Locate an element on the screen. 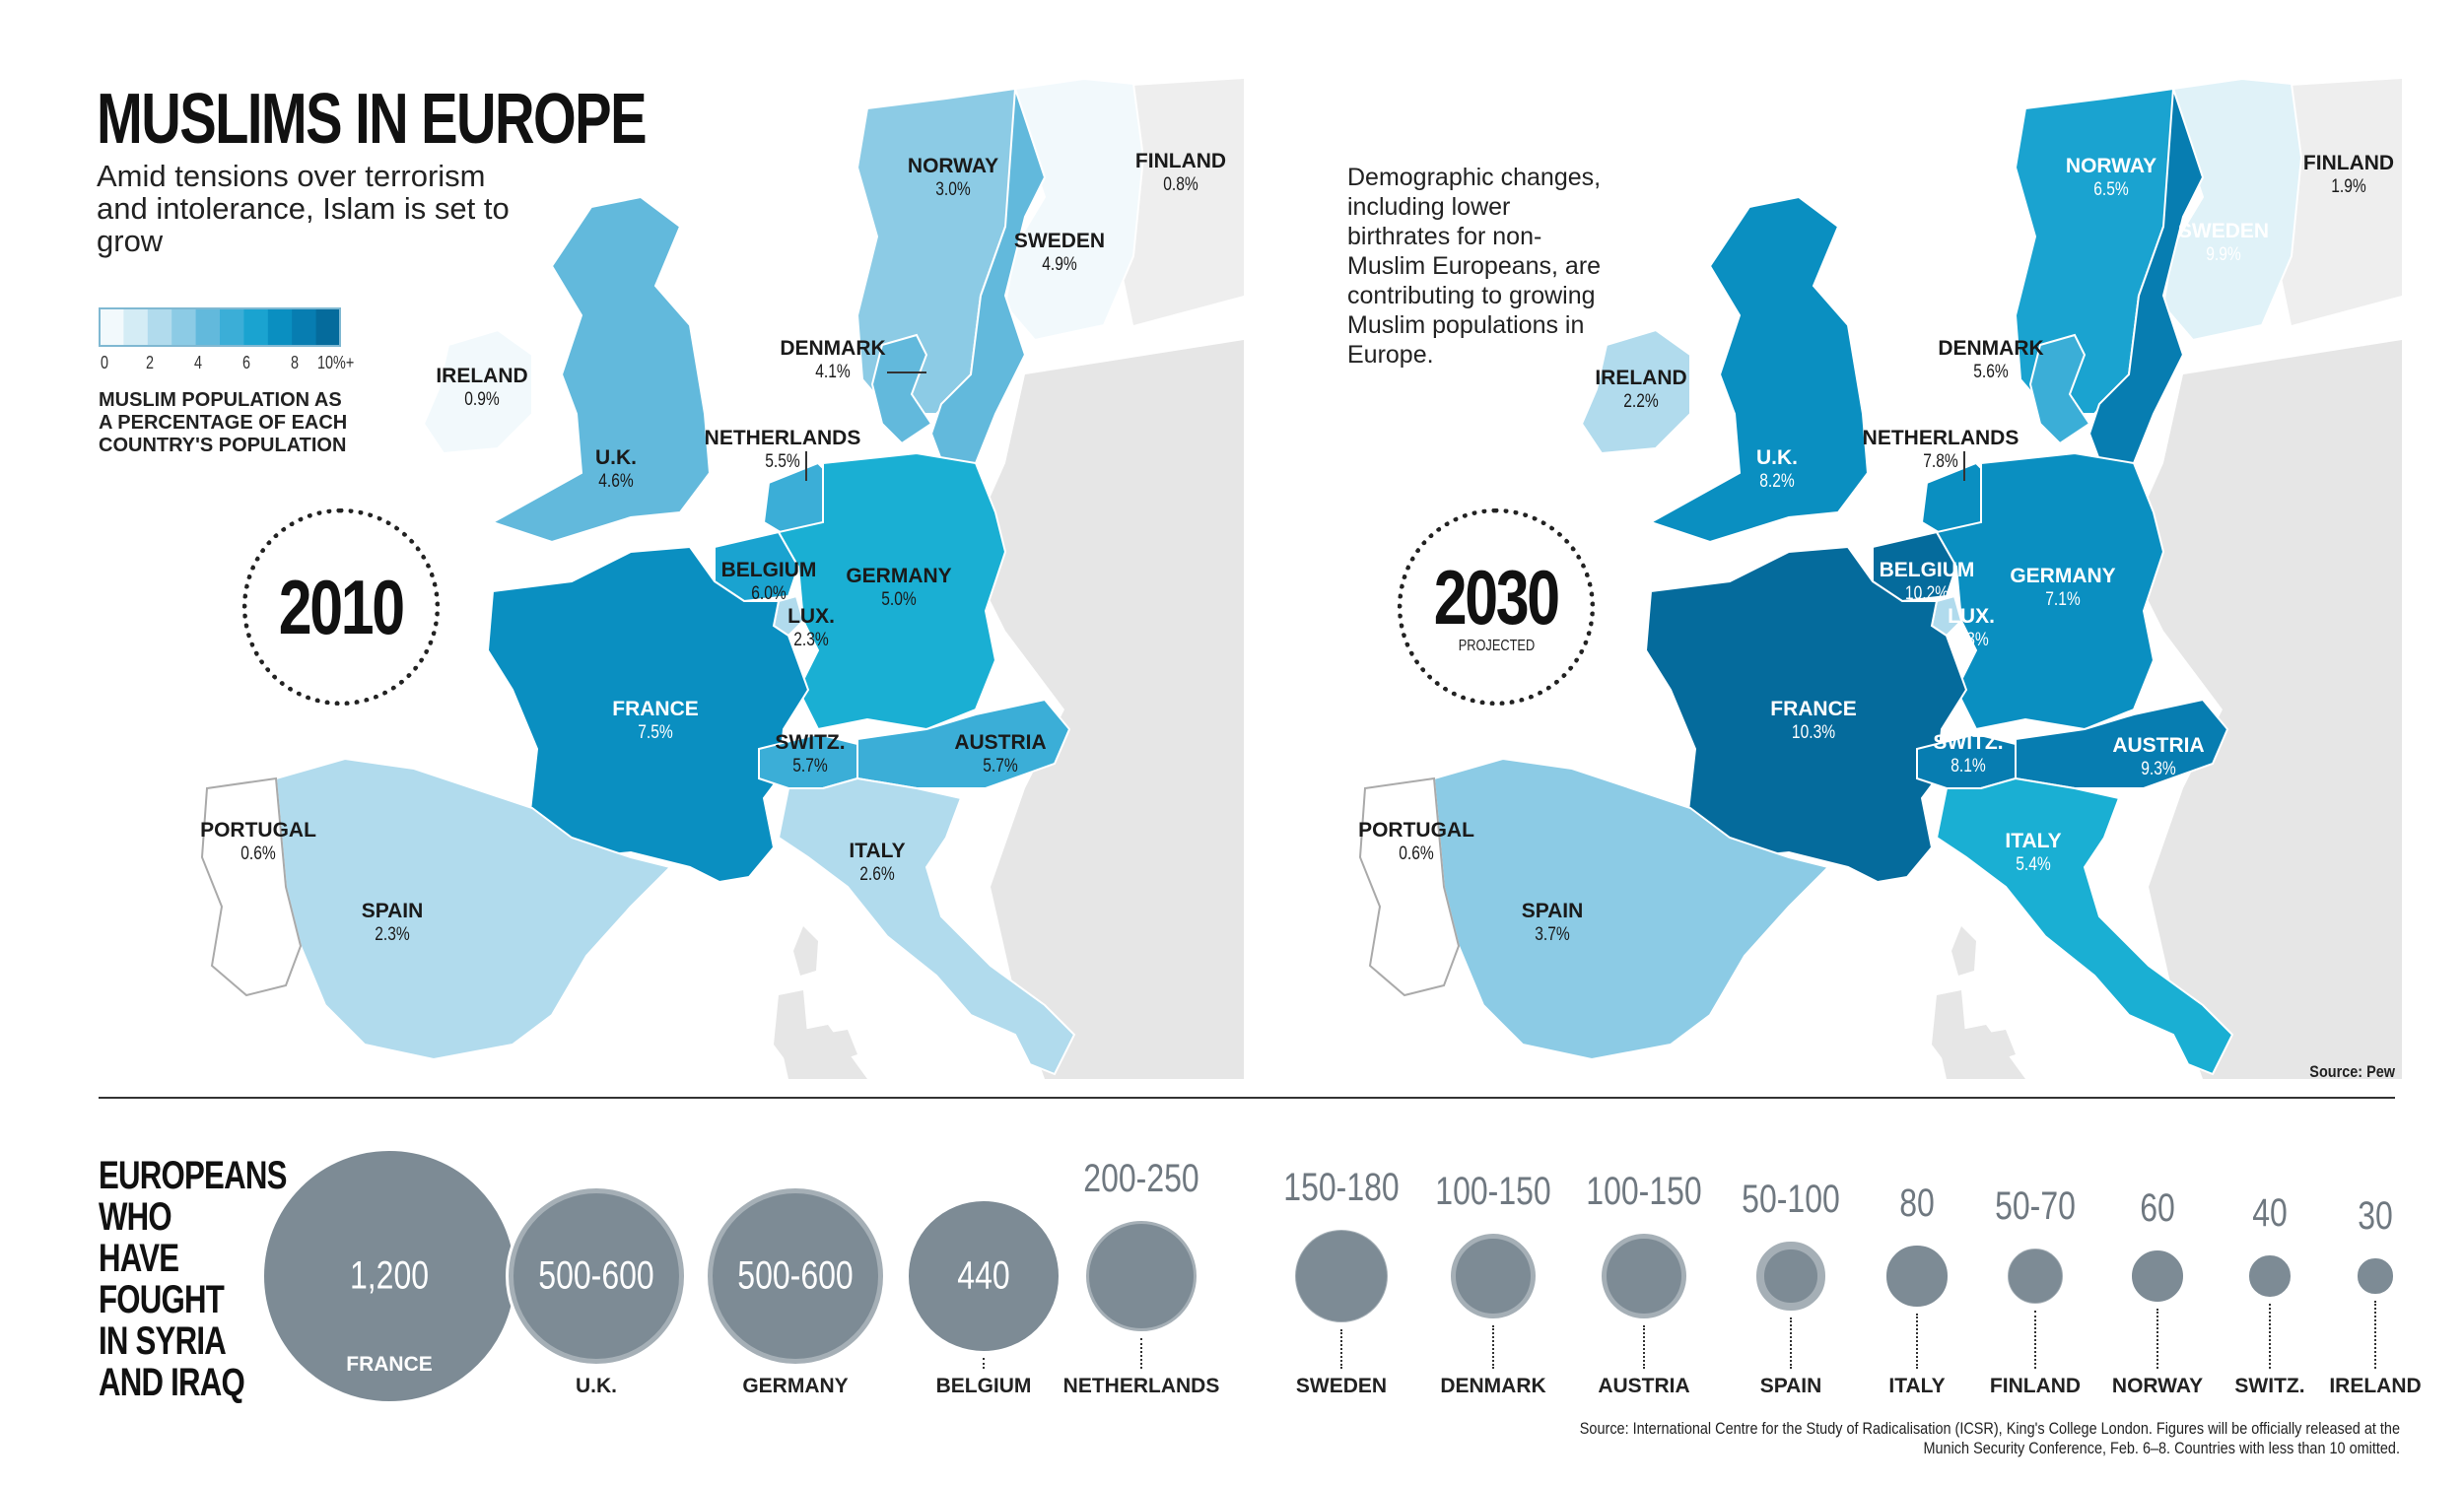 This screenshot has width=2464, height=1485. label-2030-portugal: PORTUGAL 0.6% is located at coordinates (1416, 841).